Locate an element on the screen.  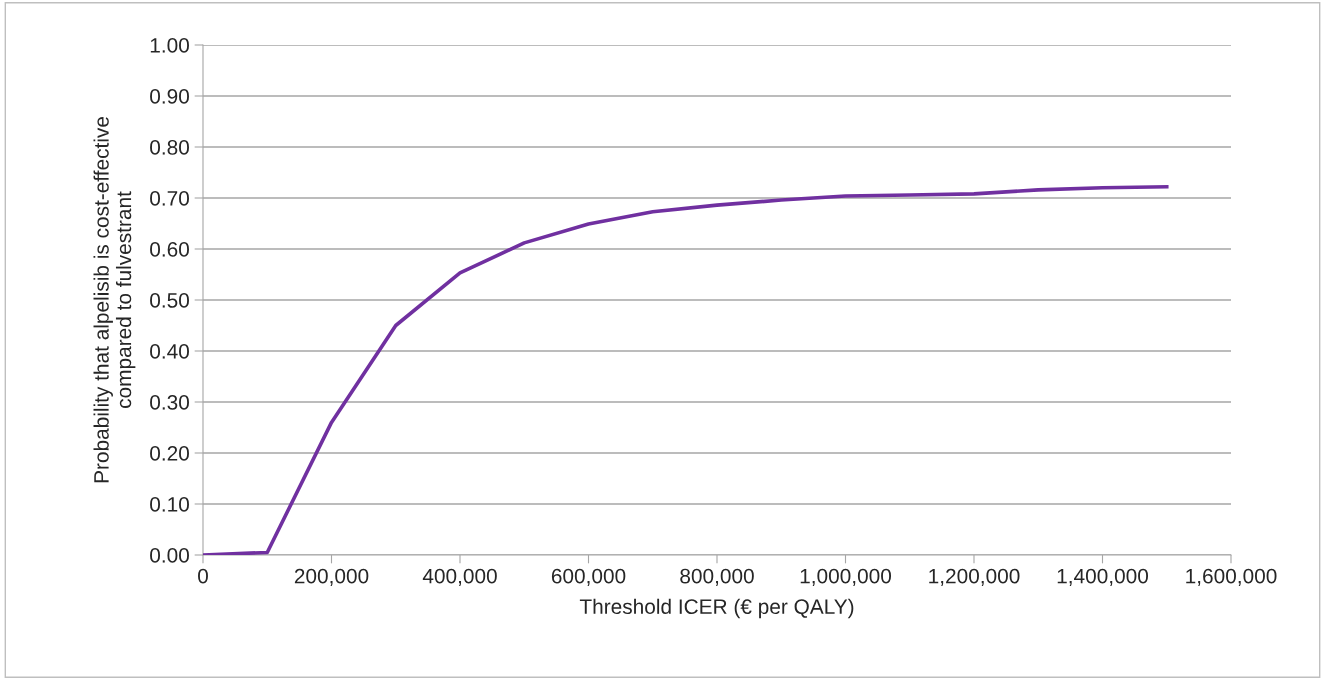
y-tick-label: 0.60 is located at coordinates (169, 249).